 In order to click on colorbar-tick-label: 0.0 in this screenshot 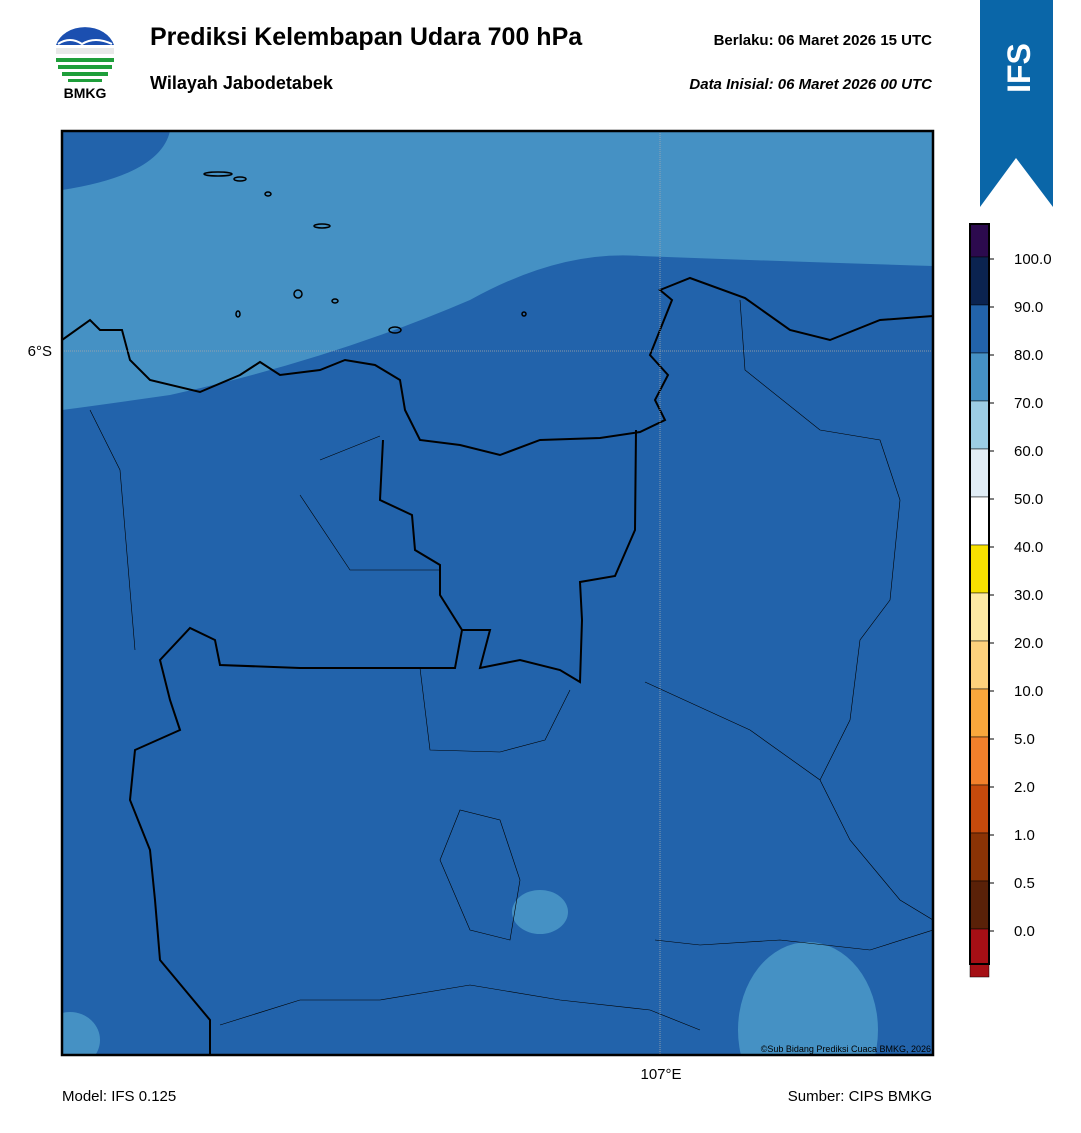, I will do `click(1024, 931)`.